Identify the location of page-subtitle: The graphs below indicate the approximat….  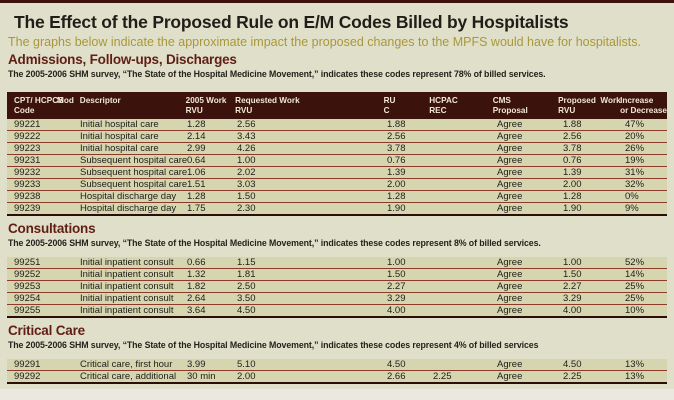
(324, 42).